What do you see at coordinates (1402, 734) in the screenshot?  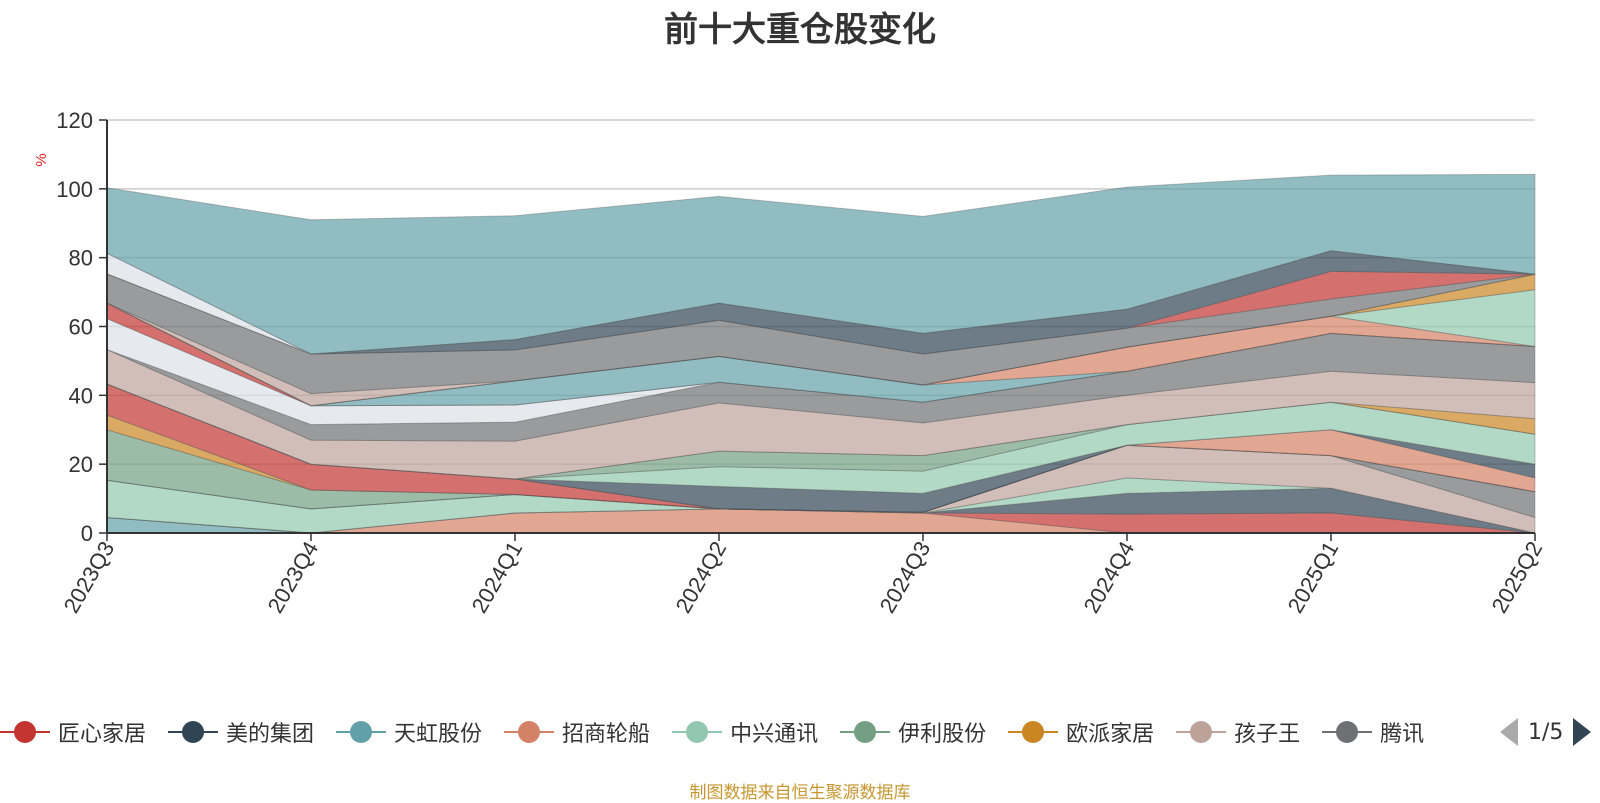 I see `legend-label: 腾讯` at bounding box center [1402, 734].